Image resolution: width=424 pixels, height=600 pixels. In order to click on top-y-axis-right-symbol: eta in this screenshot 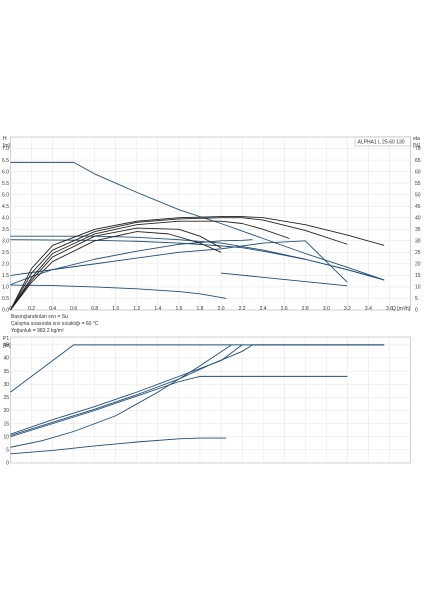, I will do `click(416, 139)`.